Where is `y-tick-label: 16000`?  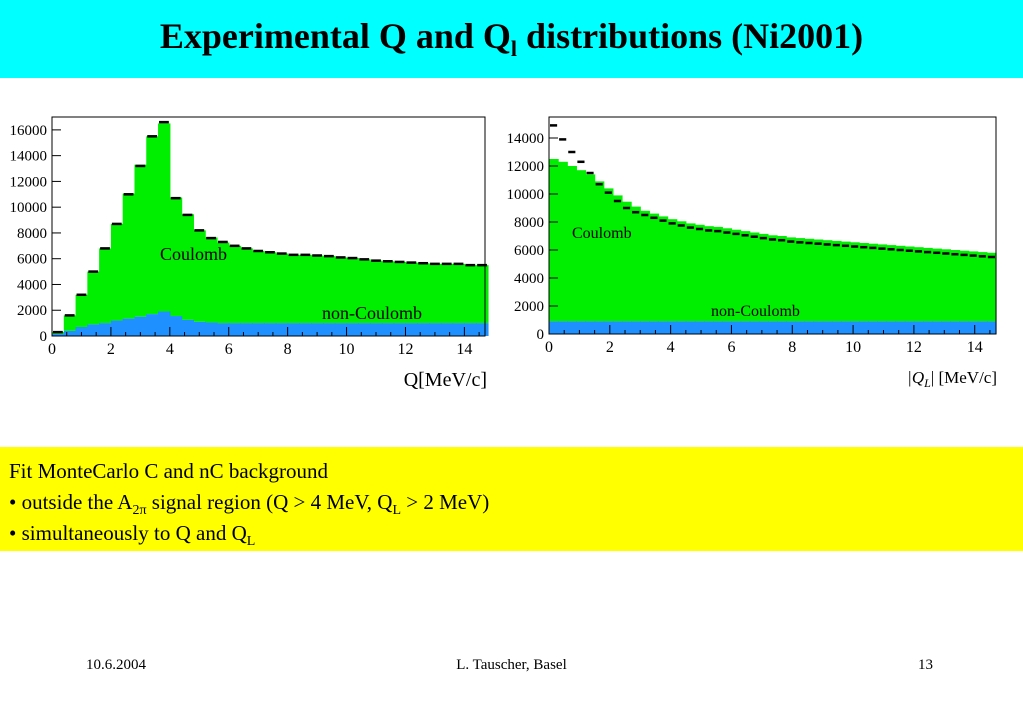 y-tick-label: 16000 is located at coordinates (29, 131).